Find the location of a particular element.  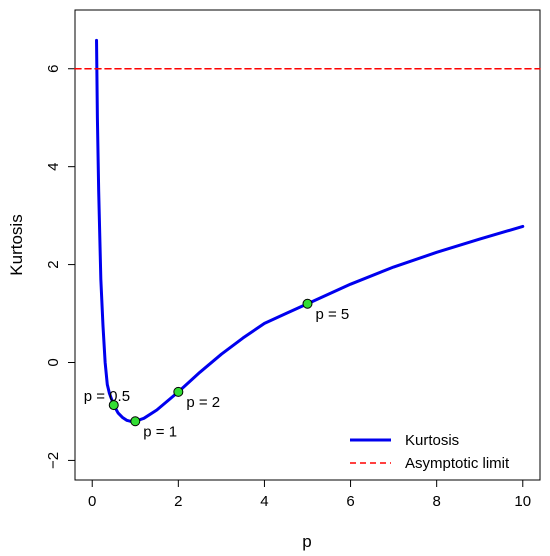

legend-label-kurtosis: Kurtosis is located at coordinates (432, 440).